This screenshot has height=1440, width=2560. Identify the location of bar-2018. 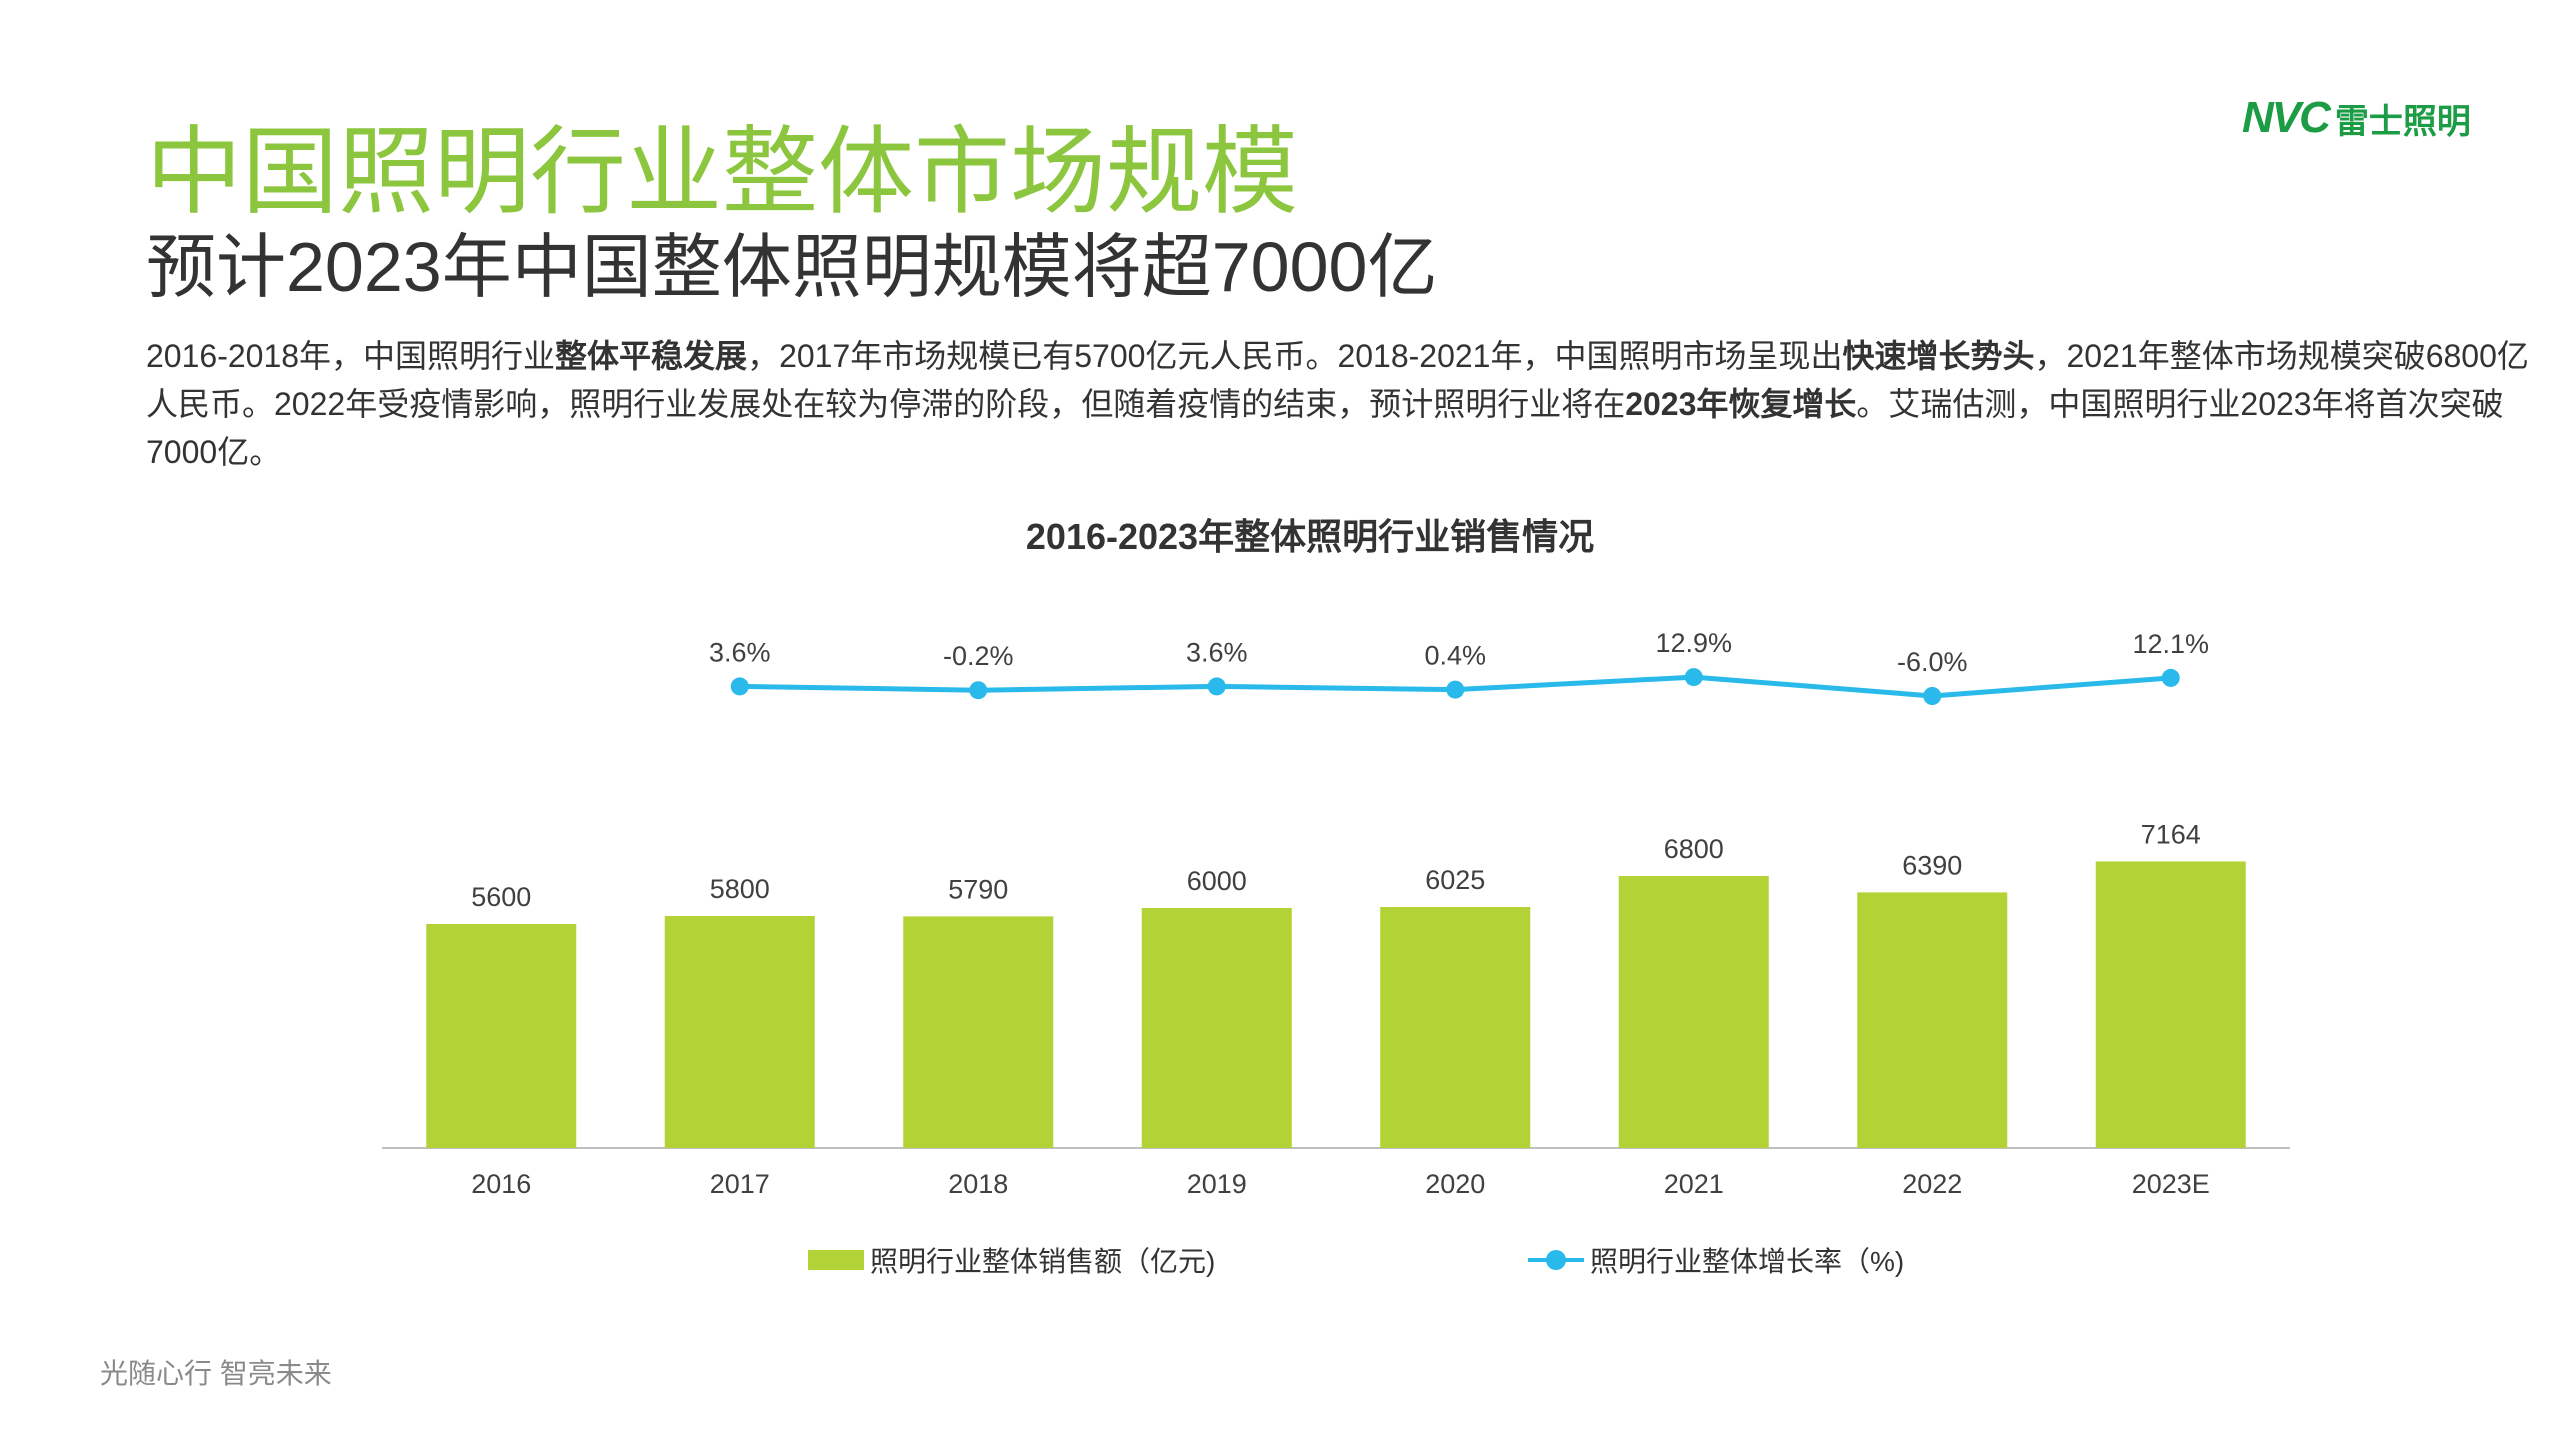
(978, 1032).